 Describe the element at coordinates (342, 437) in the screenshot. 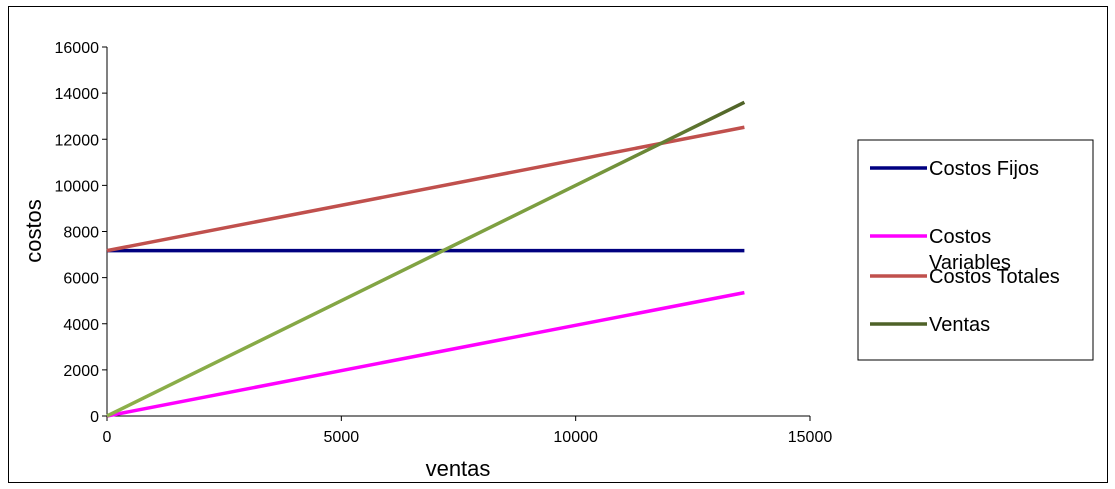

I see `x-tick-label: 5000` at that location.